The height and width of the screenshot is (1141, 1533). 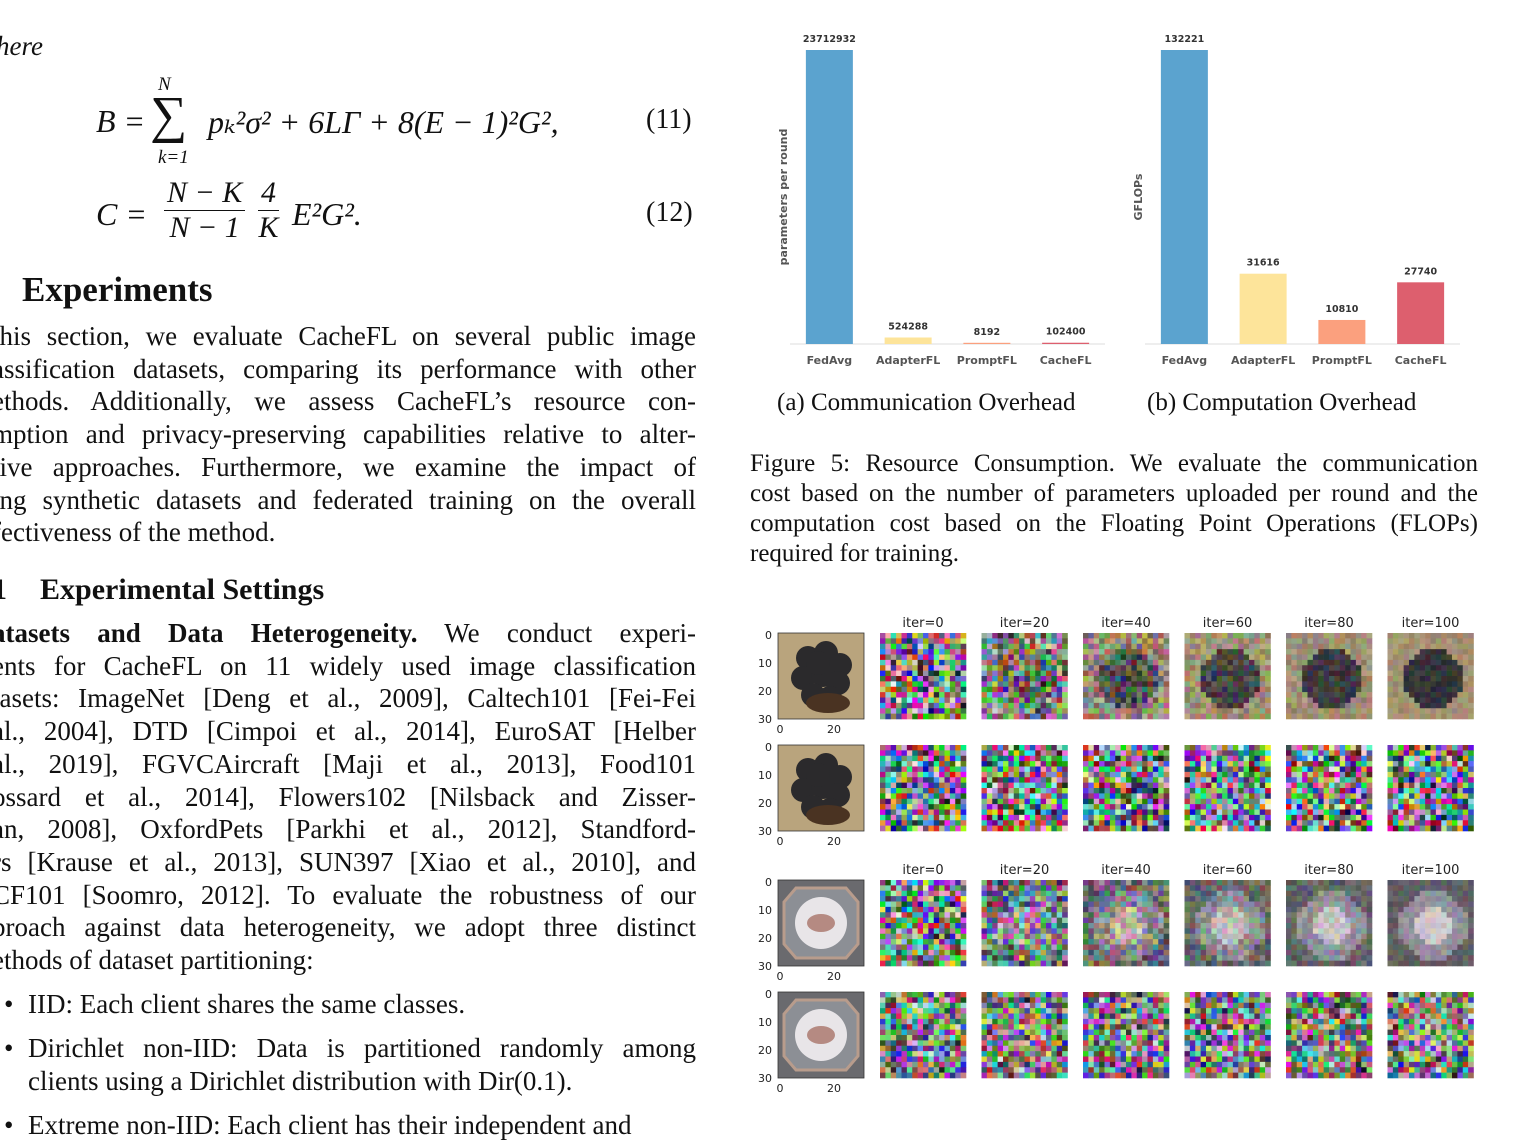 I want to click on y-axis-label: parameters per round, so click(x=783, y=197).